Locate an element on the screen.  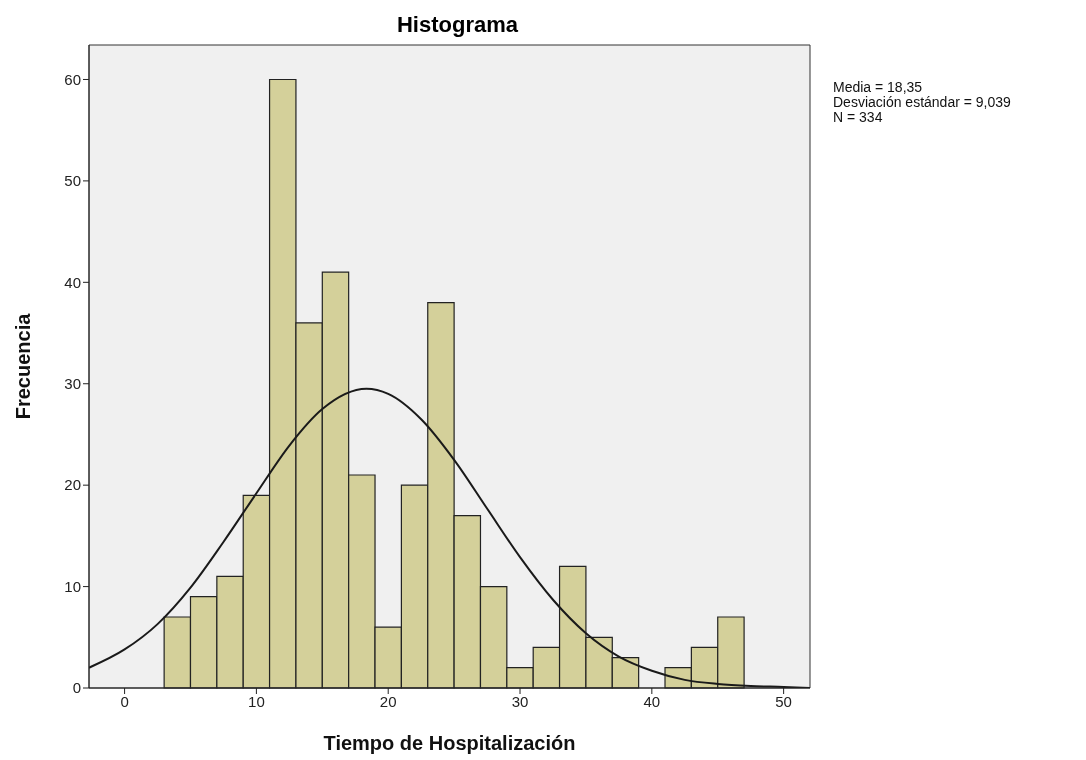
text: Media = 18,35 is located at coordinates (878, 87).